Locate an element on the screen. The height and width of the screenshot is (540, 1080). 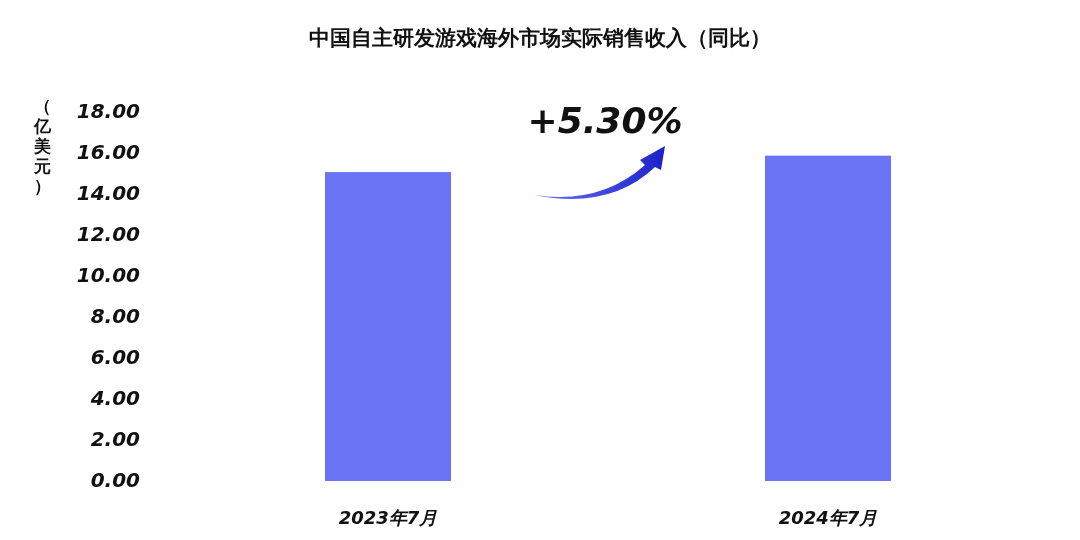
x-tick-label: 2024年7月 is located at coordinates (828, 517).